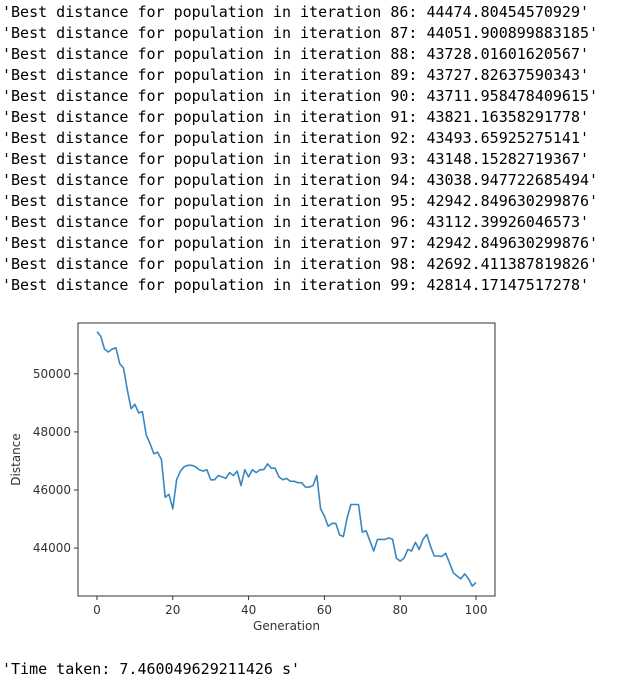 This screenshot has height=688, width=642. I want to click on time-taken-output: 'Time taken: 7.460049629211426 s', so click(151, 669).